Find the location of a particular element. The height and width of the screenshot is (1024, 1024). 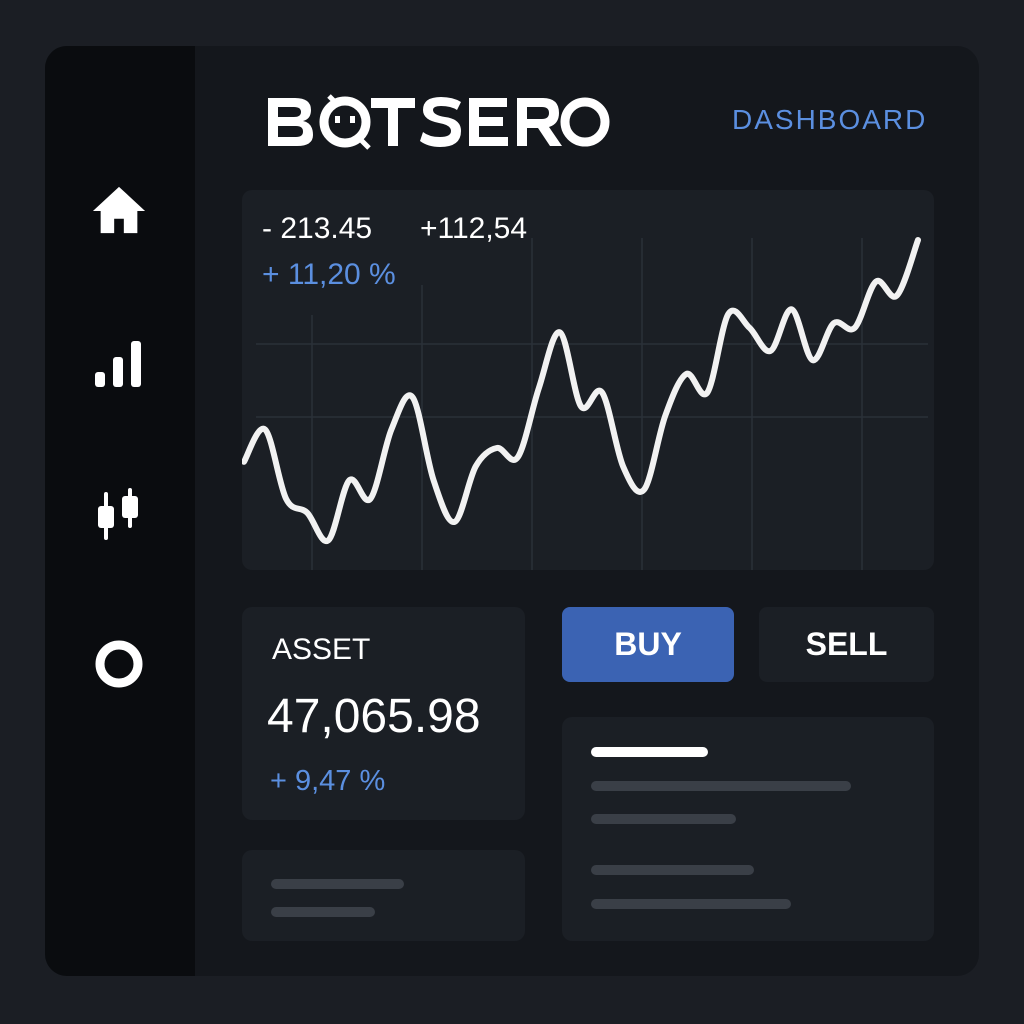

ring-icon is located at coordinates (119, 664).